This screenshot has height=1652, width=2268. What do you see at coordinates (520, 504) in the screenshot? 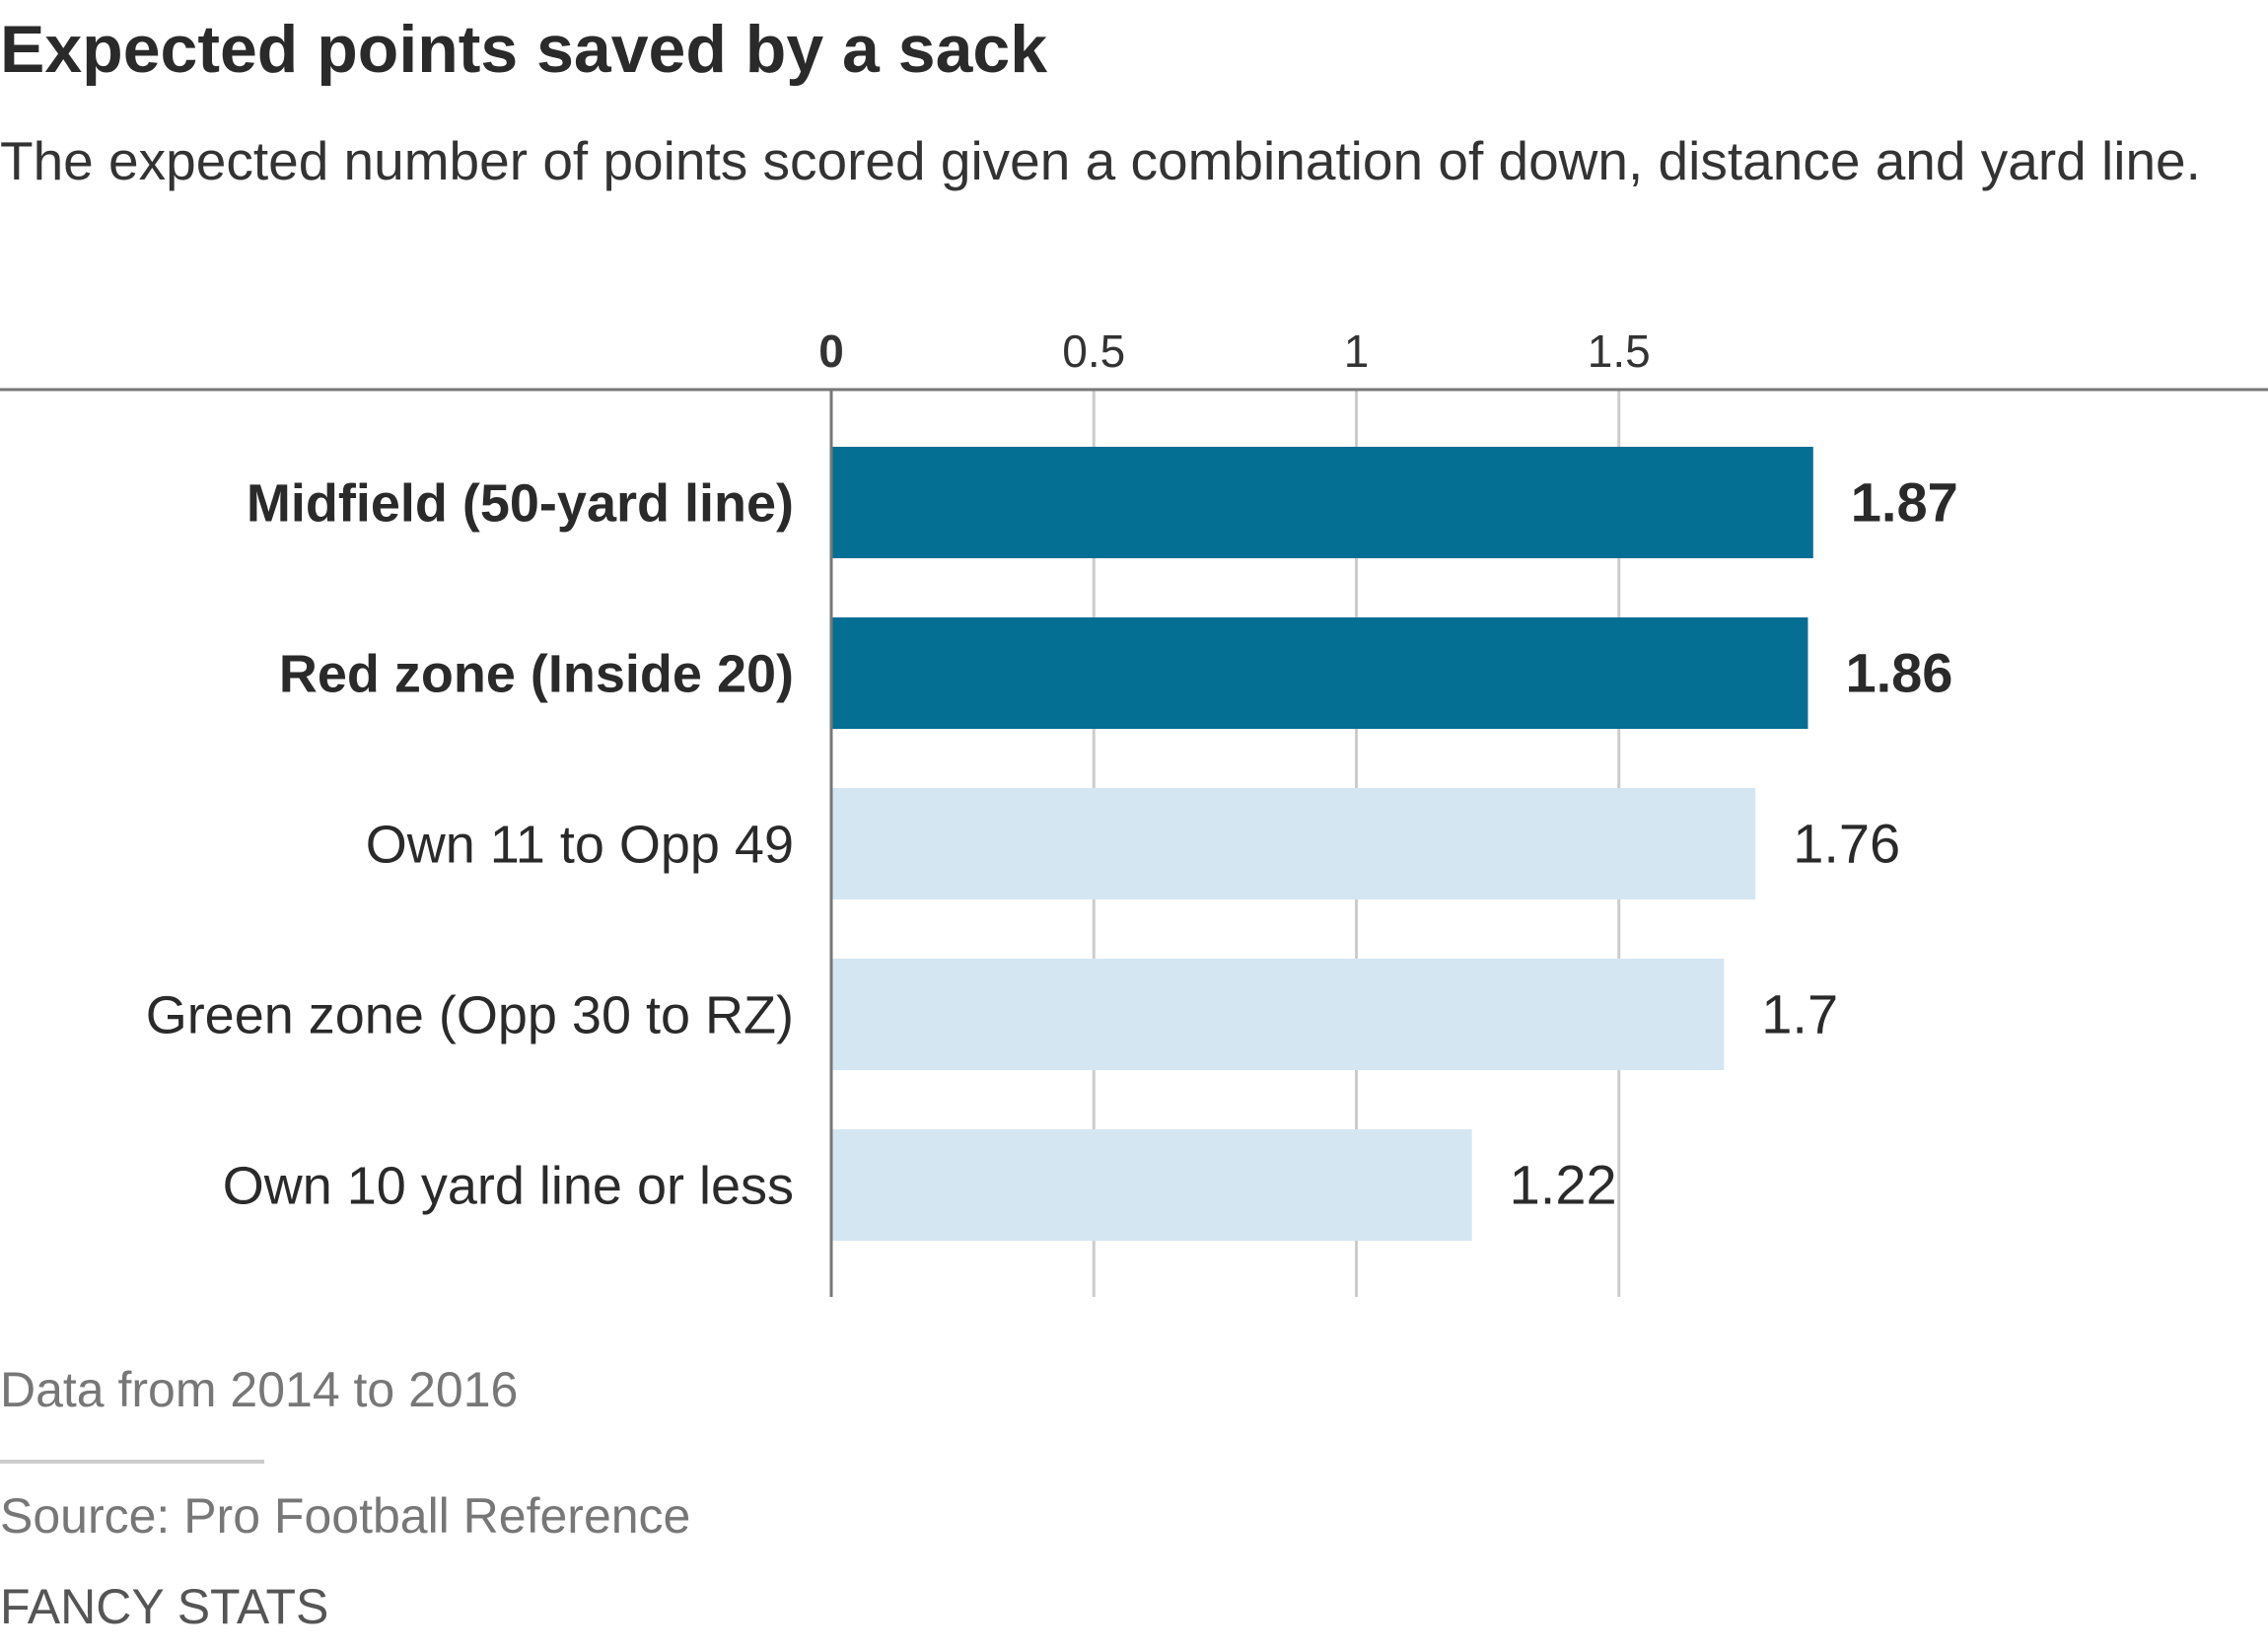
I see `category-label: Midfield (50-yard line)` at bounding box center [520, 504].